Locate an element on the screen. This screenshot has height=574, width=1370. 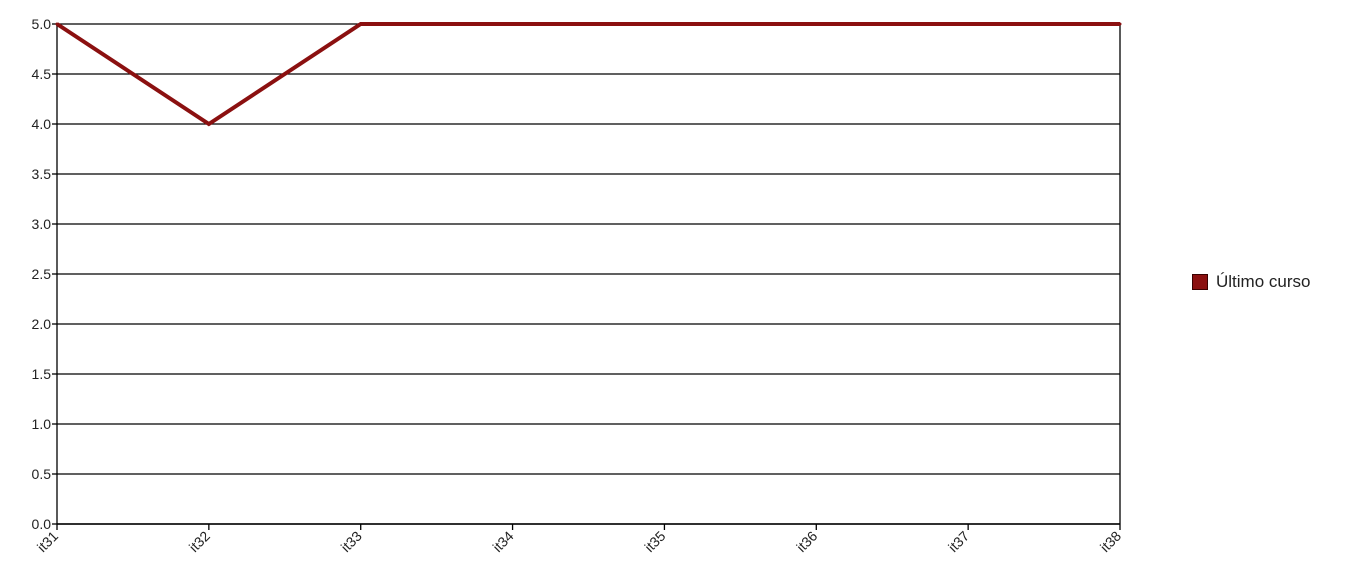
x-tick-label: it35 is located at coordinates (654, 541).